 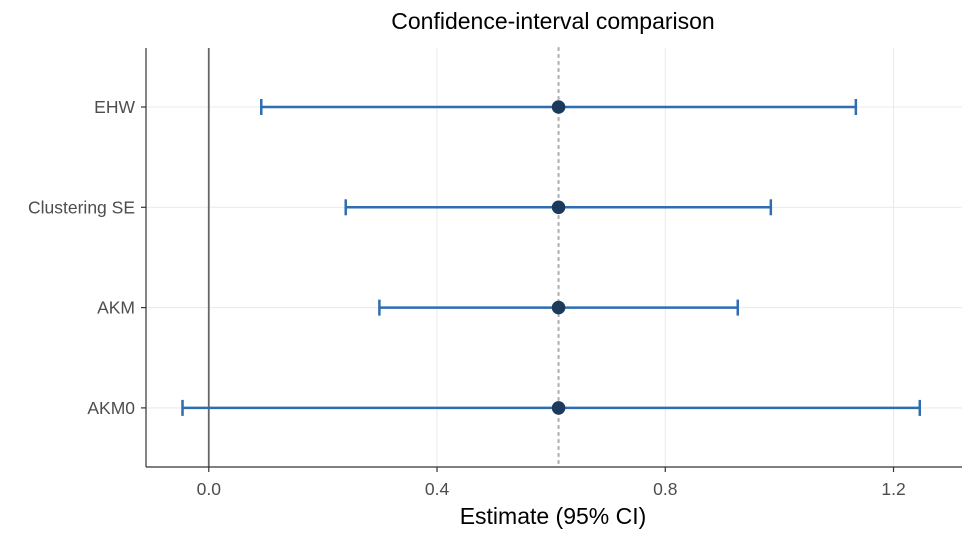 I want to click on x-tick-label: 0.4, so click(x=437, y=489).